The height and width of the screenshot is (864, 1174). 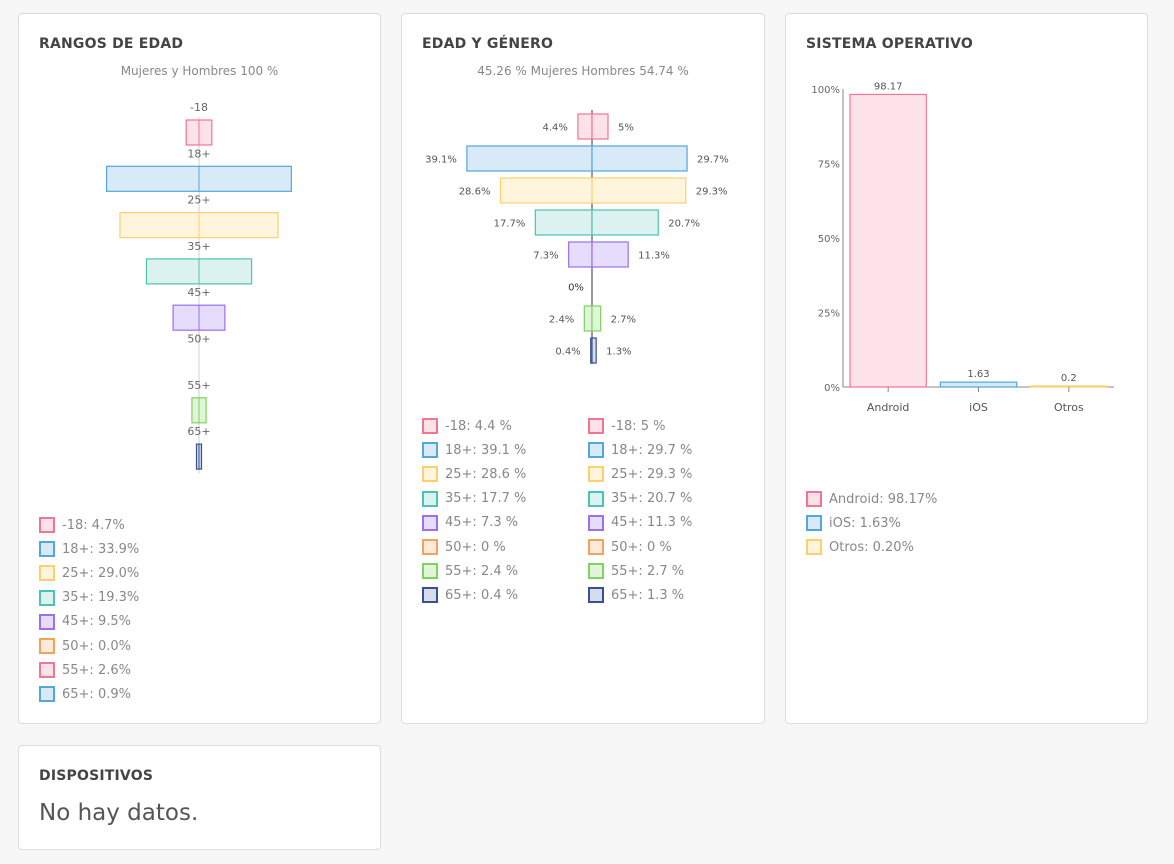 I want to click on os-legend-item: Otros: 0.20%, so click(x=871, y=547).